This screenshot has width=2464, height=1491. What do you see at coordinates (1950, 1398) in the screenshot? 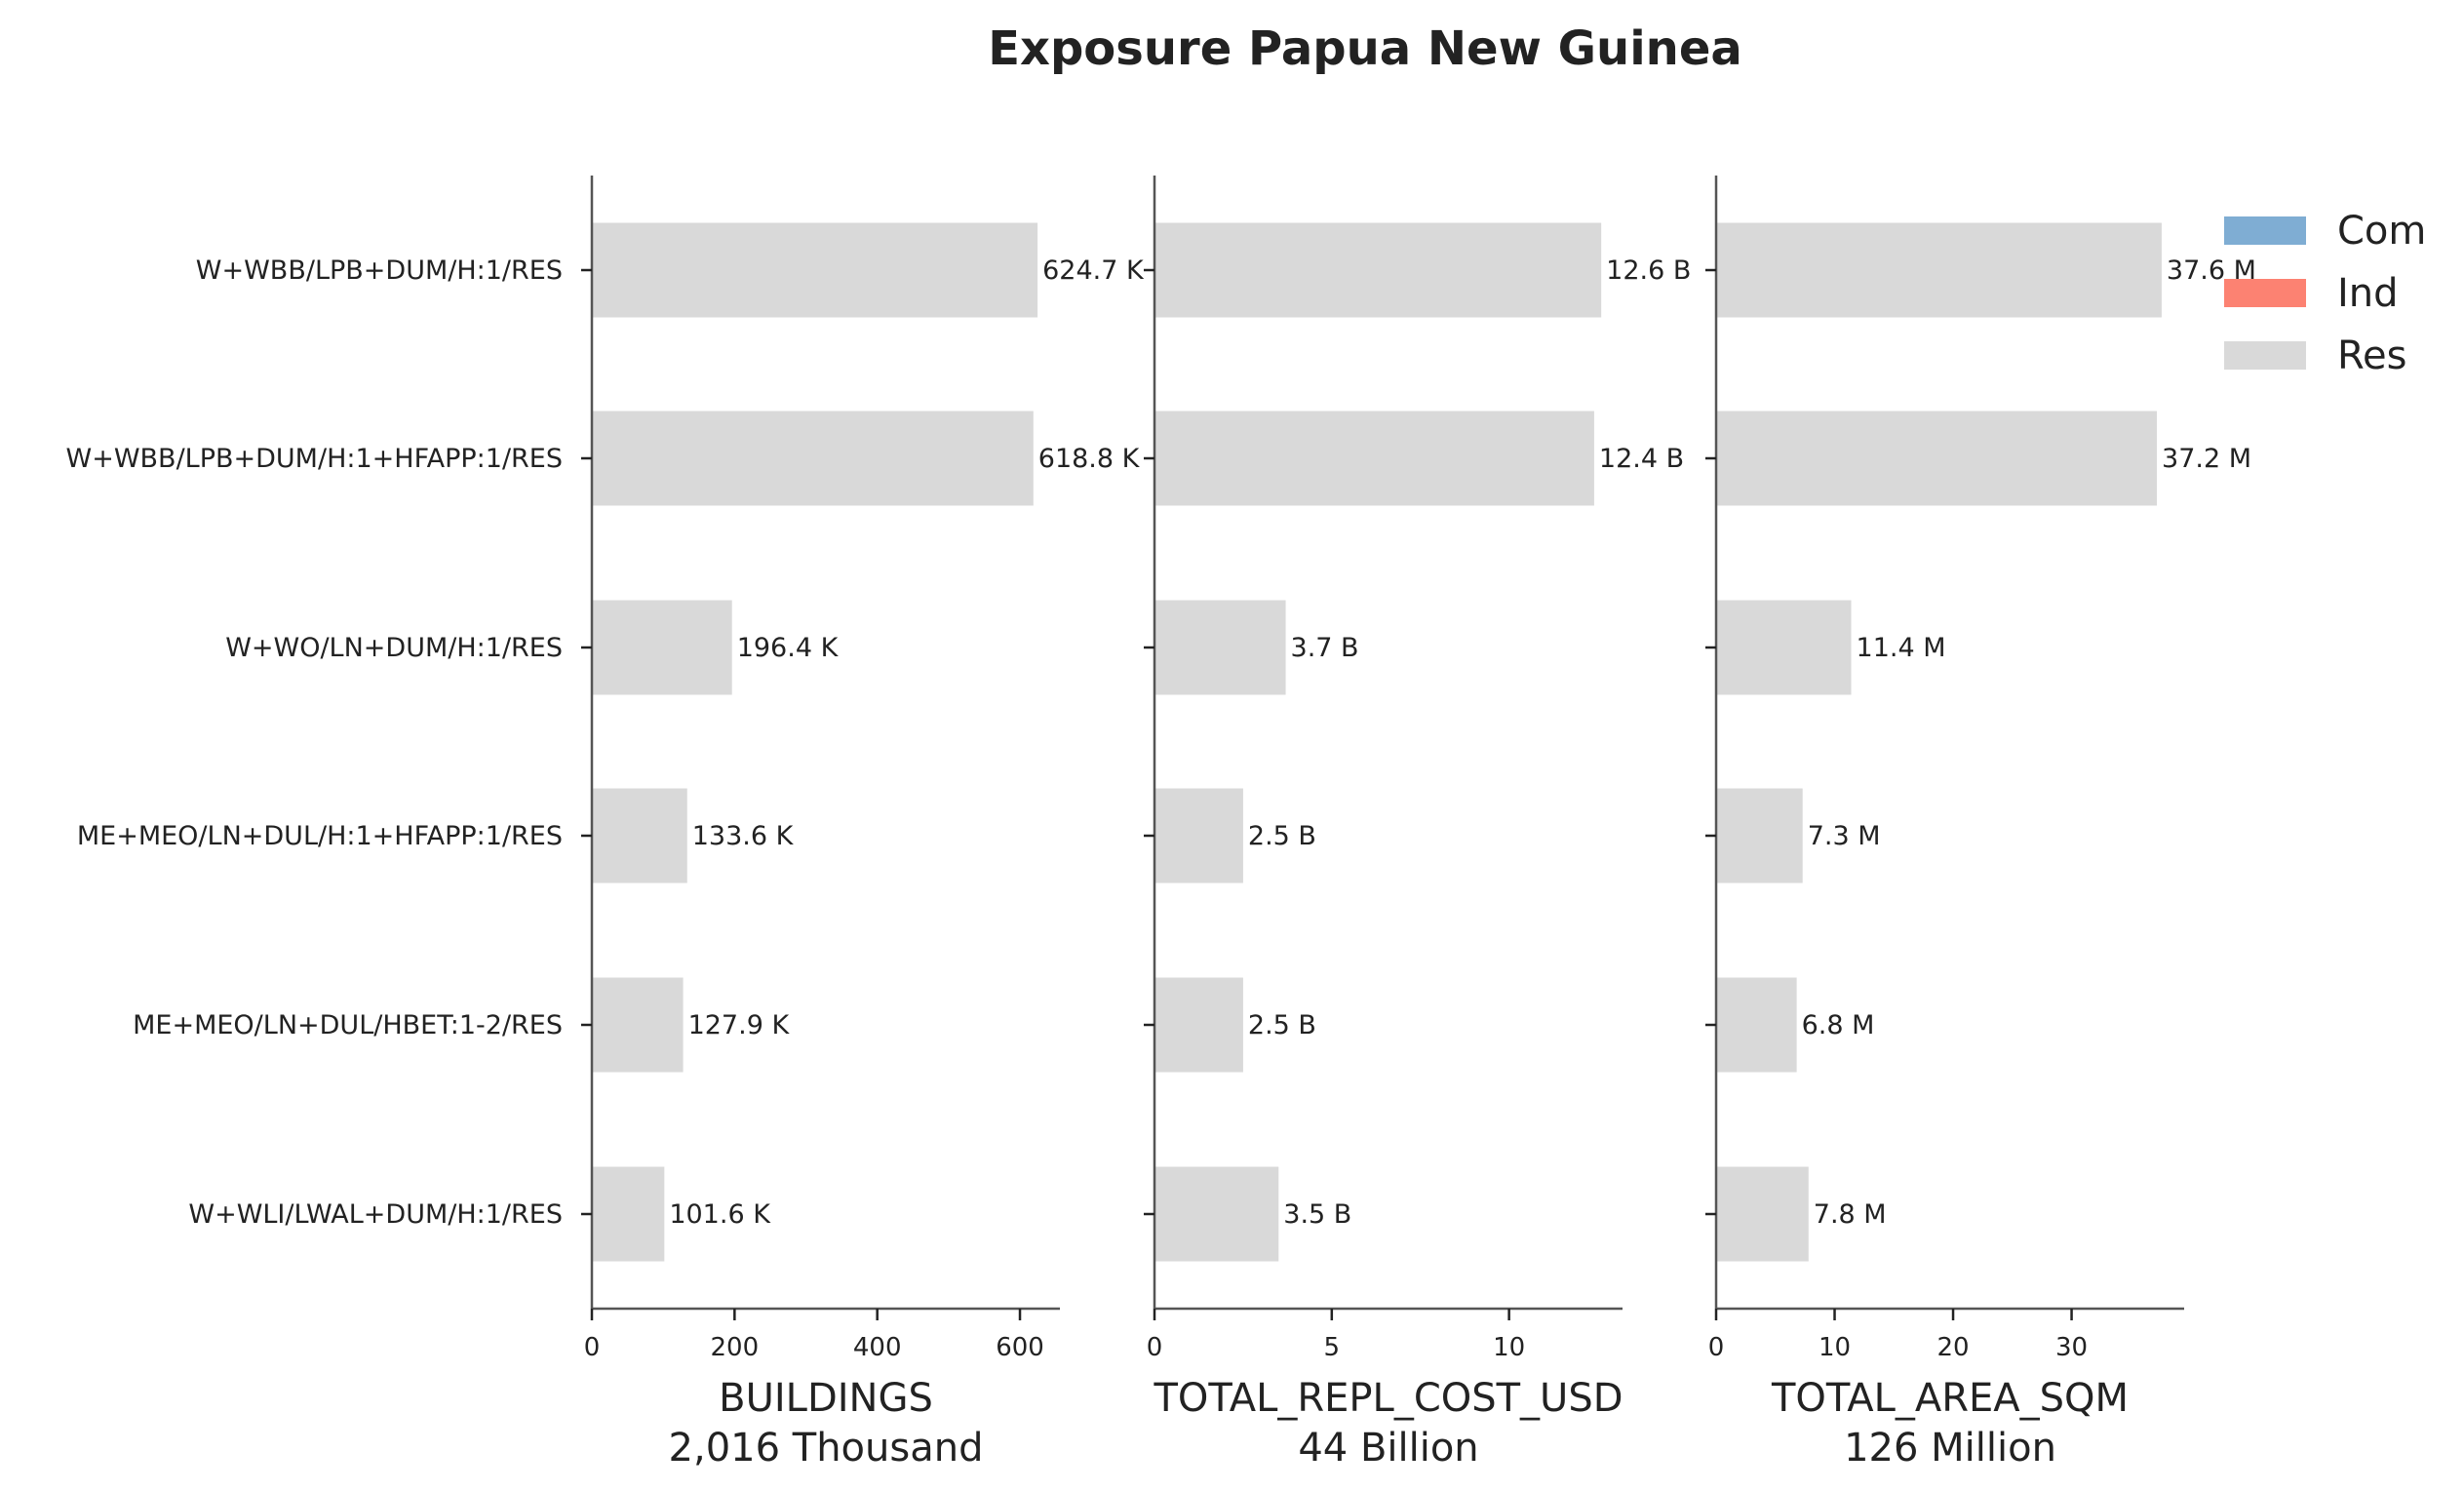
I see `x-axis-label: TOTAL_AREA_SQM` at bounding box center [1950, 1398].